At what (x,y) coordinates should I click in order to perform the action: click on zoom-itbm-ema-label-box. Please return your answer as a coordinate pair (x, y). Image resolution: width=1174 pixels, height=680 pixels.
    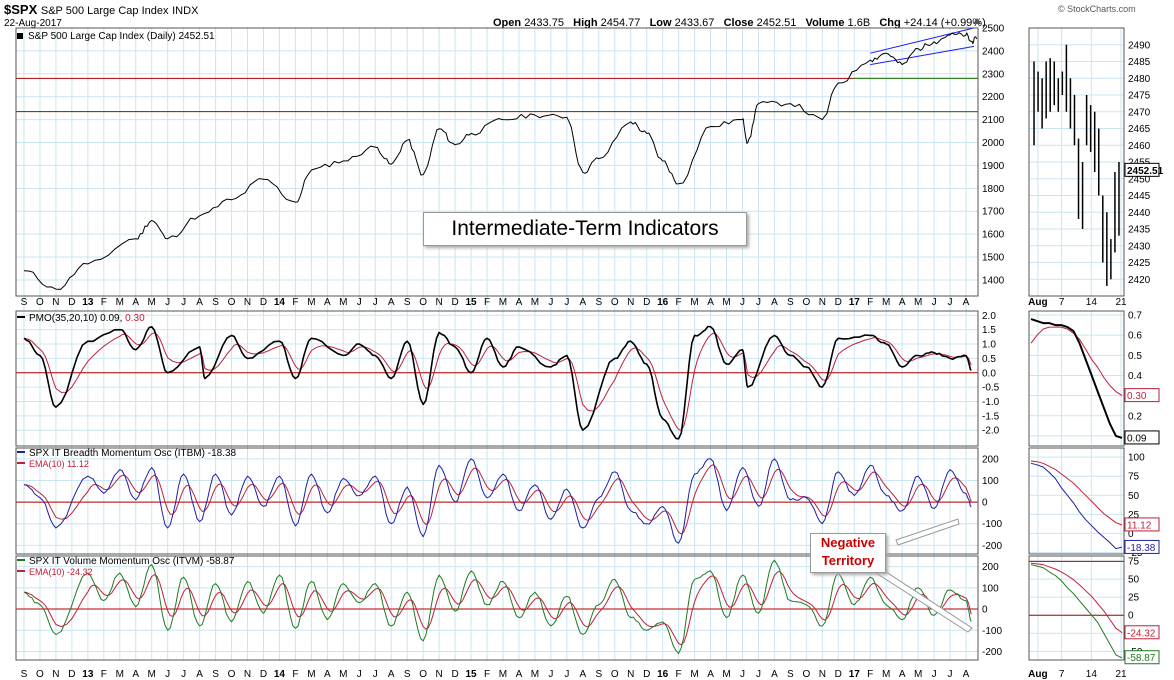
    Looking at the image, I should click on (1142, 524).